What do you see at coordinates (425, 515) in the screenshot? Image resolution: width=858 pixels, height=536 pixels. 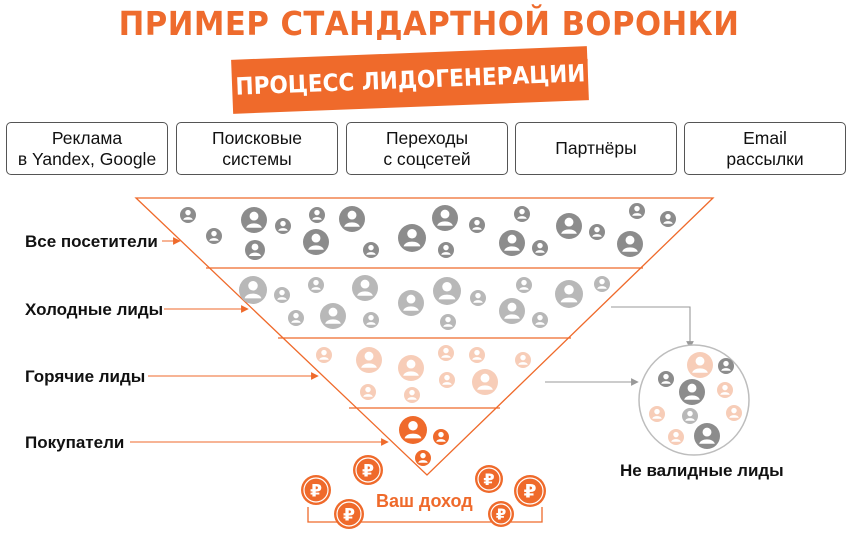 I see `income-tray` at bounding box center [425, 515].